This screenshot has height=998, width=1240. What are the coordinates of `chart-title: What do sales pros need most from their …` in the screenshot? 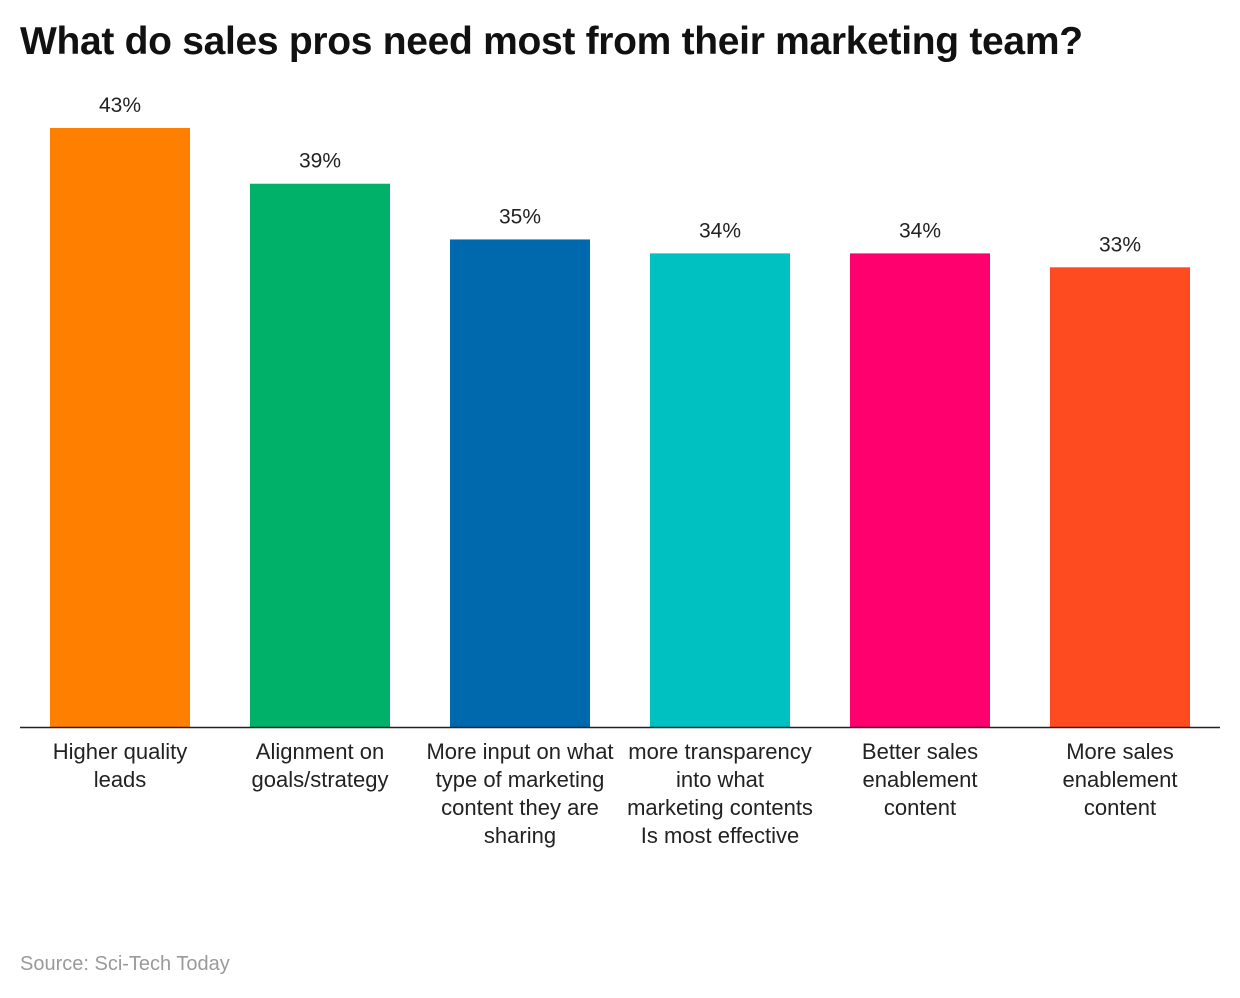 It's located at (551, 41).